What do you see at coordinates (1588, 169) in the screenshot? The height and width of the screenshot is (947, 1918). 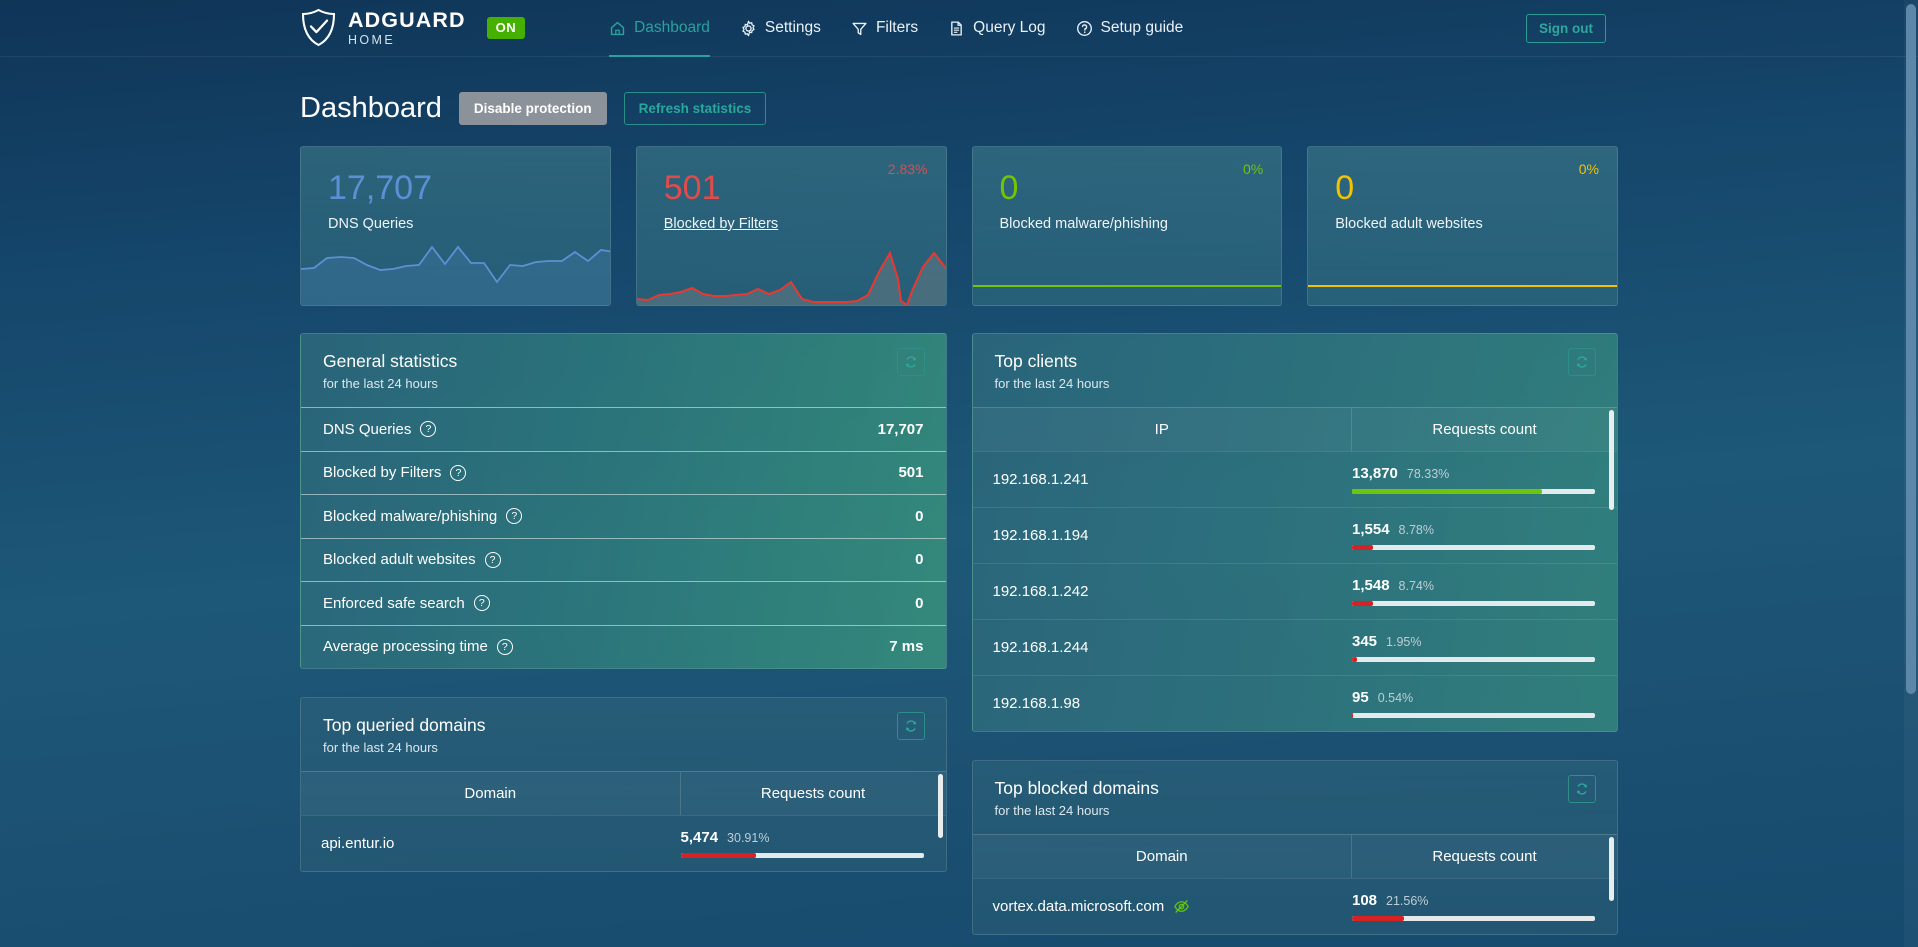 I see `stat-card-percent: 0%` at bounding box center [1588, 169].